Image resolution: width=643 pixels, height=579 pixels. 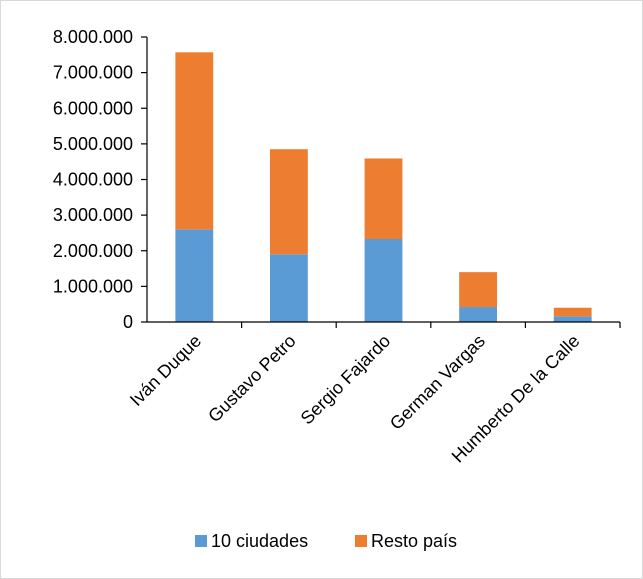 I want to click on legend-label-resto: Resto país, so click(x=414, y=541).